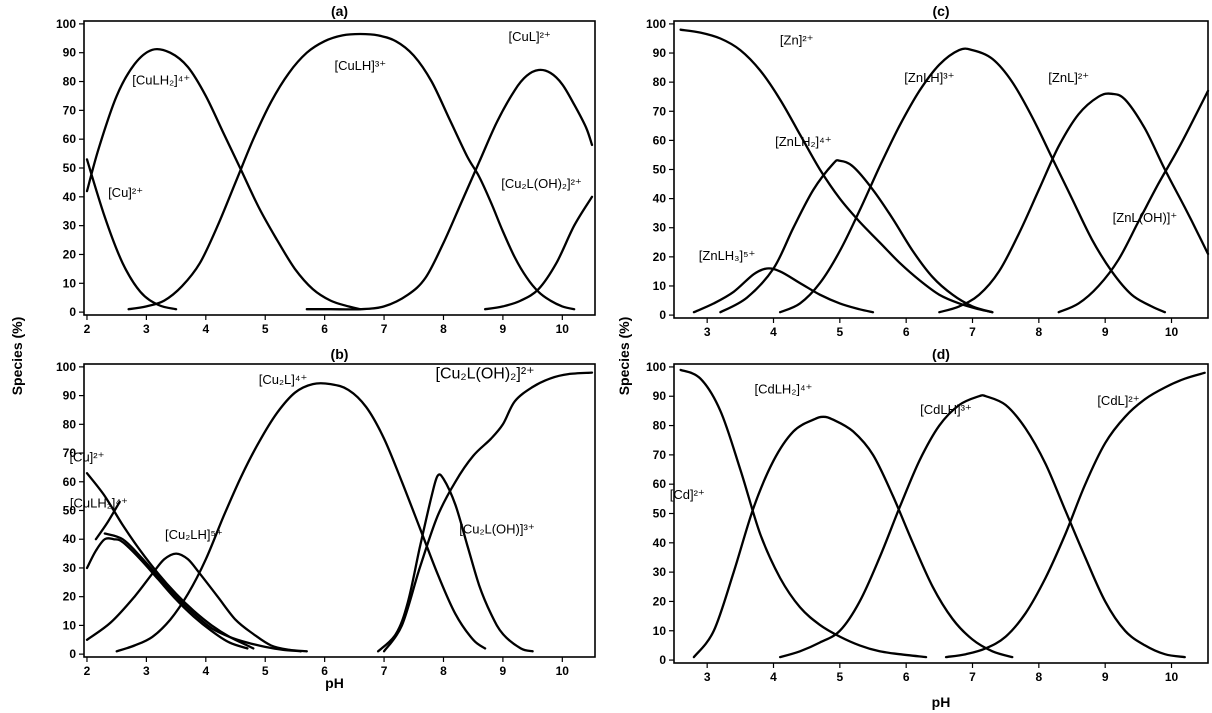 The image size is (1212, 713). What do you see at coordinates (839, 332) in the screenshot?
I see `x-tick-label: 5` at bounding box center [839, 332].